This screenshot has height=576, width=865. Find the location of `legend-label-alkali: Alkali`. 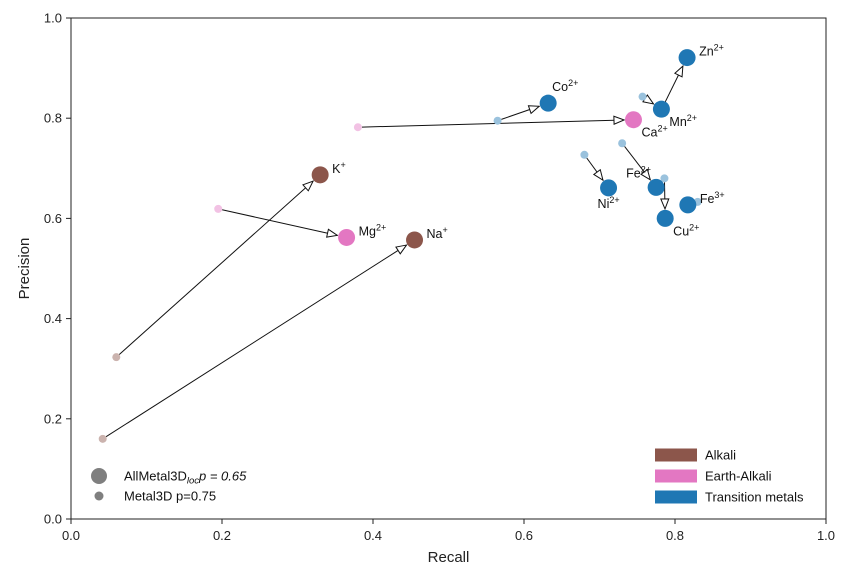

legend-label-alkali: Alkali is located at coordinates (720, 455).